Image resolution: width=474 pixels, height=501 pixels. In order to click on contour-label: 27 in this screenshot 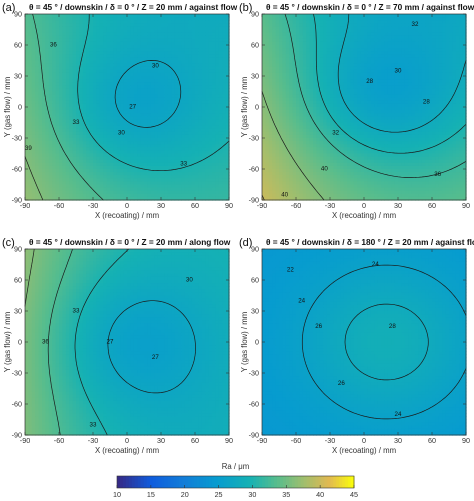, I will do `click(132, 107)`.